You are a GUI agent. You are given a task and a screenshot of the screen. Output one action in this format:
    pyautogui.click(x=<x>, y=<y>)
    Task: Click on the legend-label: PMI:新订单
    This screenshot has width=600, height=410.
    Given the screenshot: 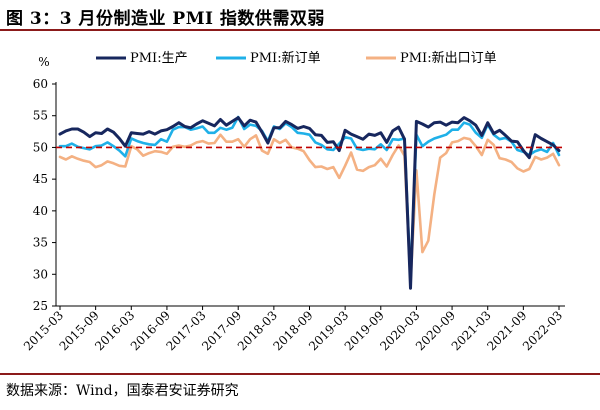 What is the action you would take?
    pyautogui.click(x=285, y=58)
    